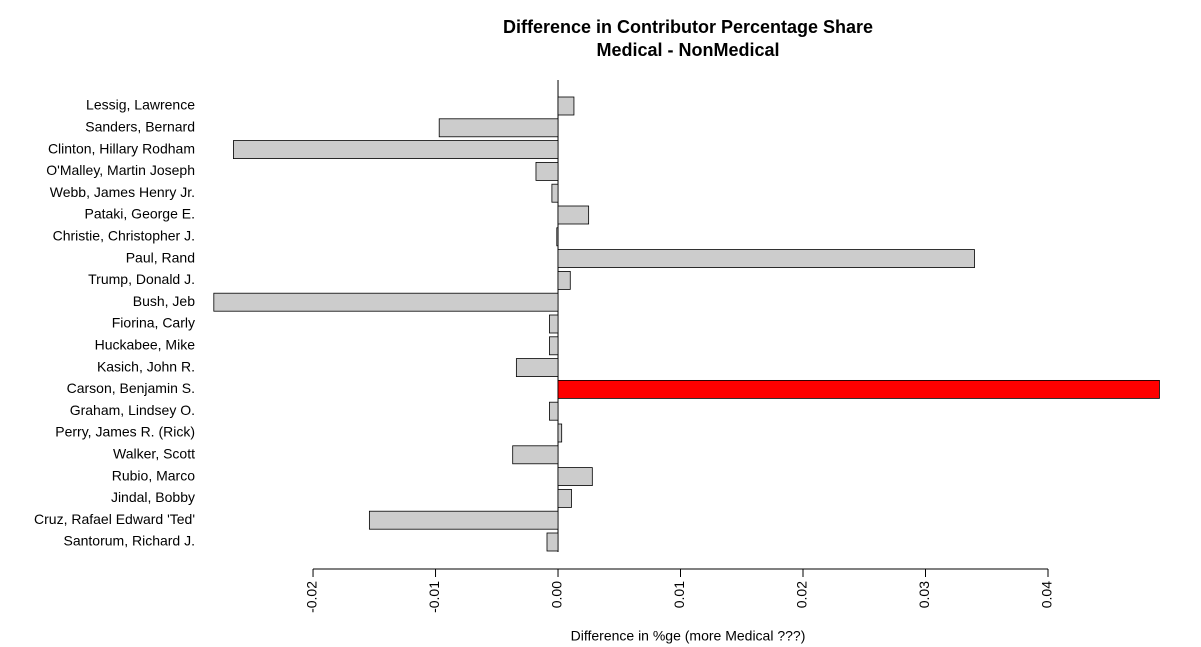  Describe the element at coordinates (153, 497) in the screenshot. I see `y-tick-label: Jindal, Bobby` at that location.